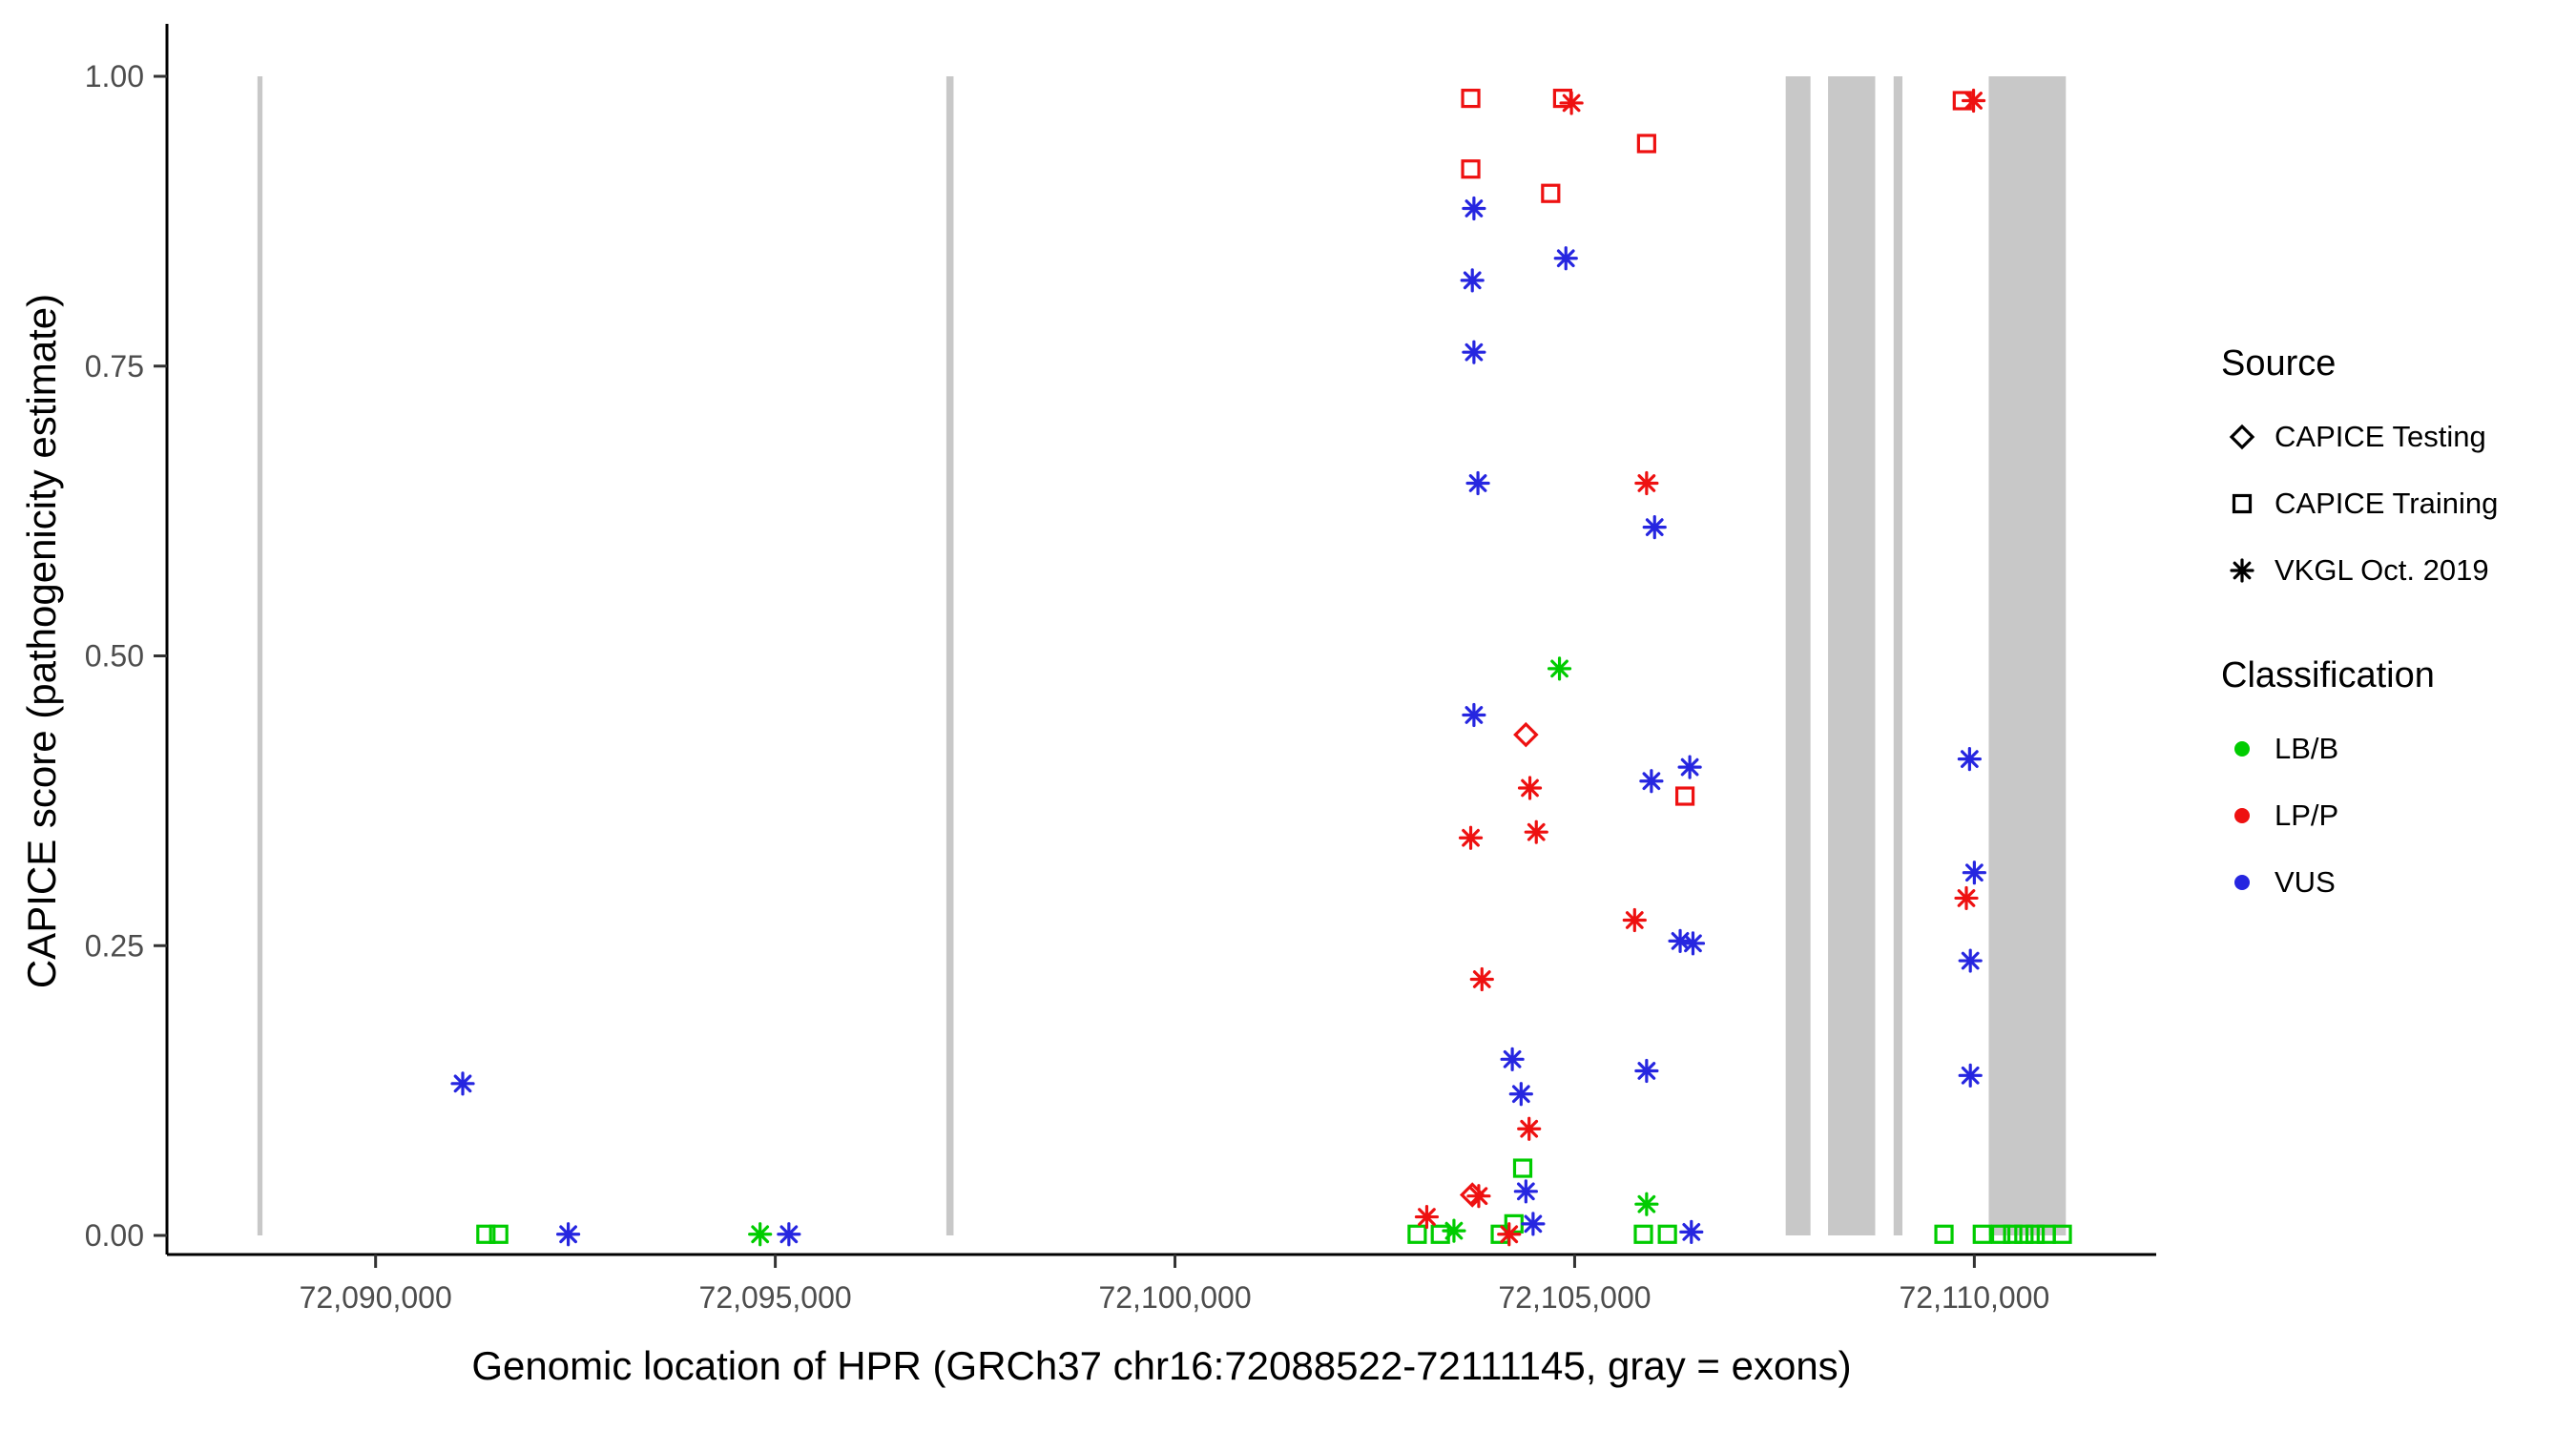  I want to click on x-tick-label: 72,110,000, so click(1974, 1297).